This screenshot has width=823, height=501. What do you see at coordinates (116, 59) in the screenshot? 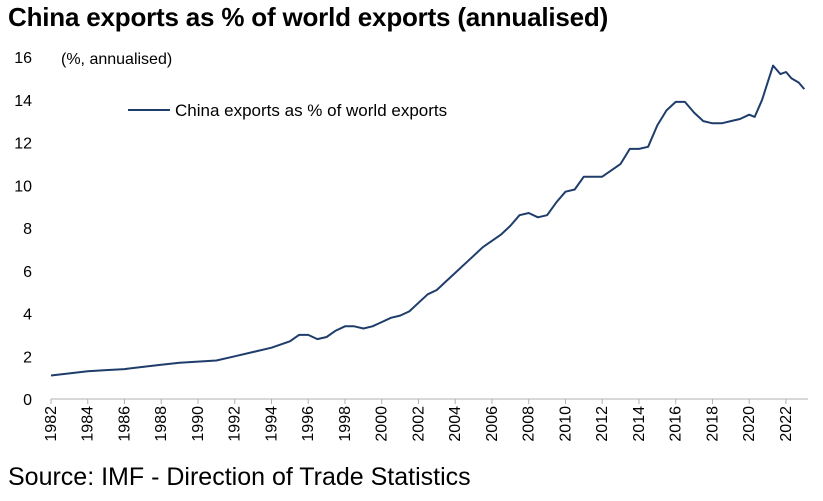
I see `unit-label: (%, annualised)` at bounding box center [116, 59].